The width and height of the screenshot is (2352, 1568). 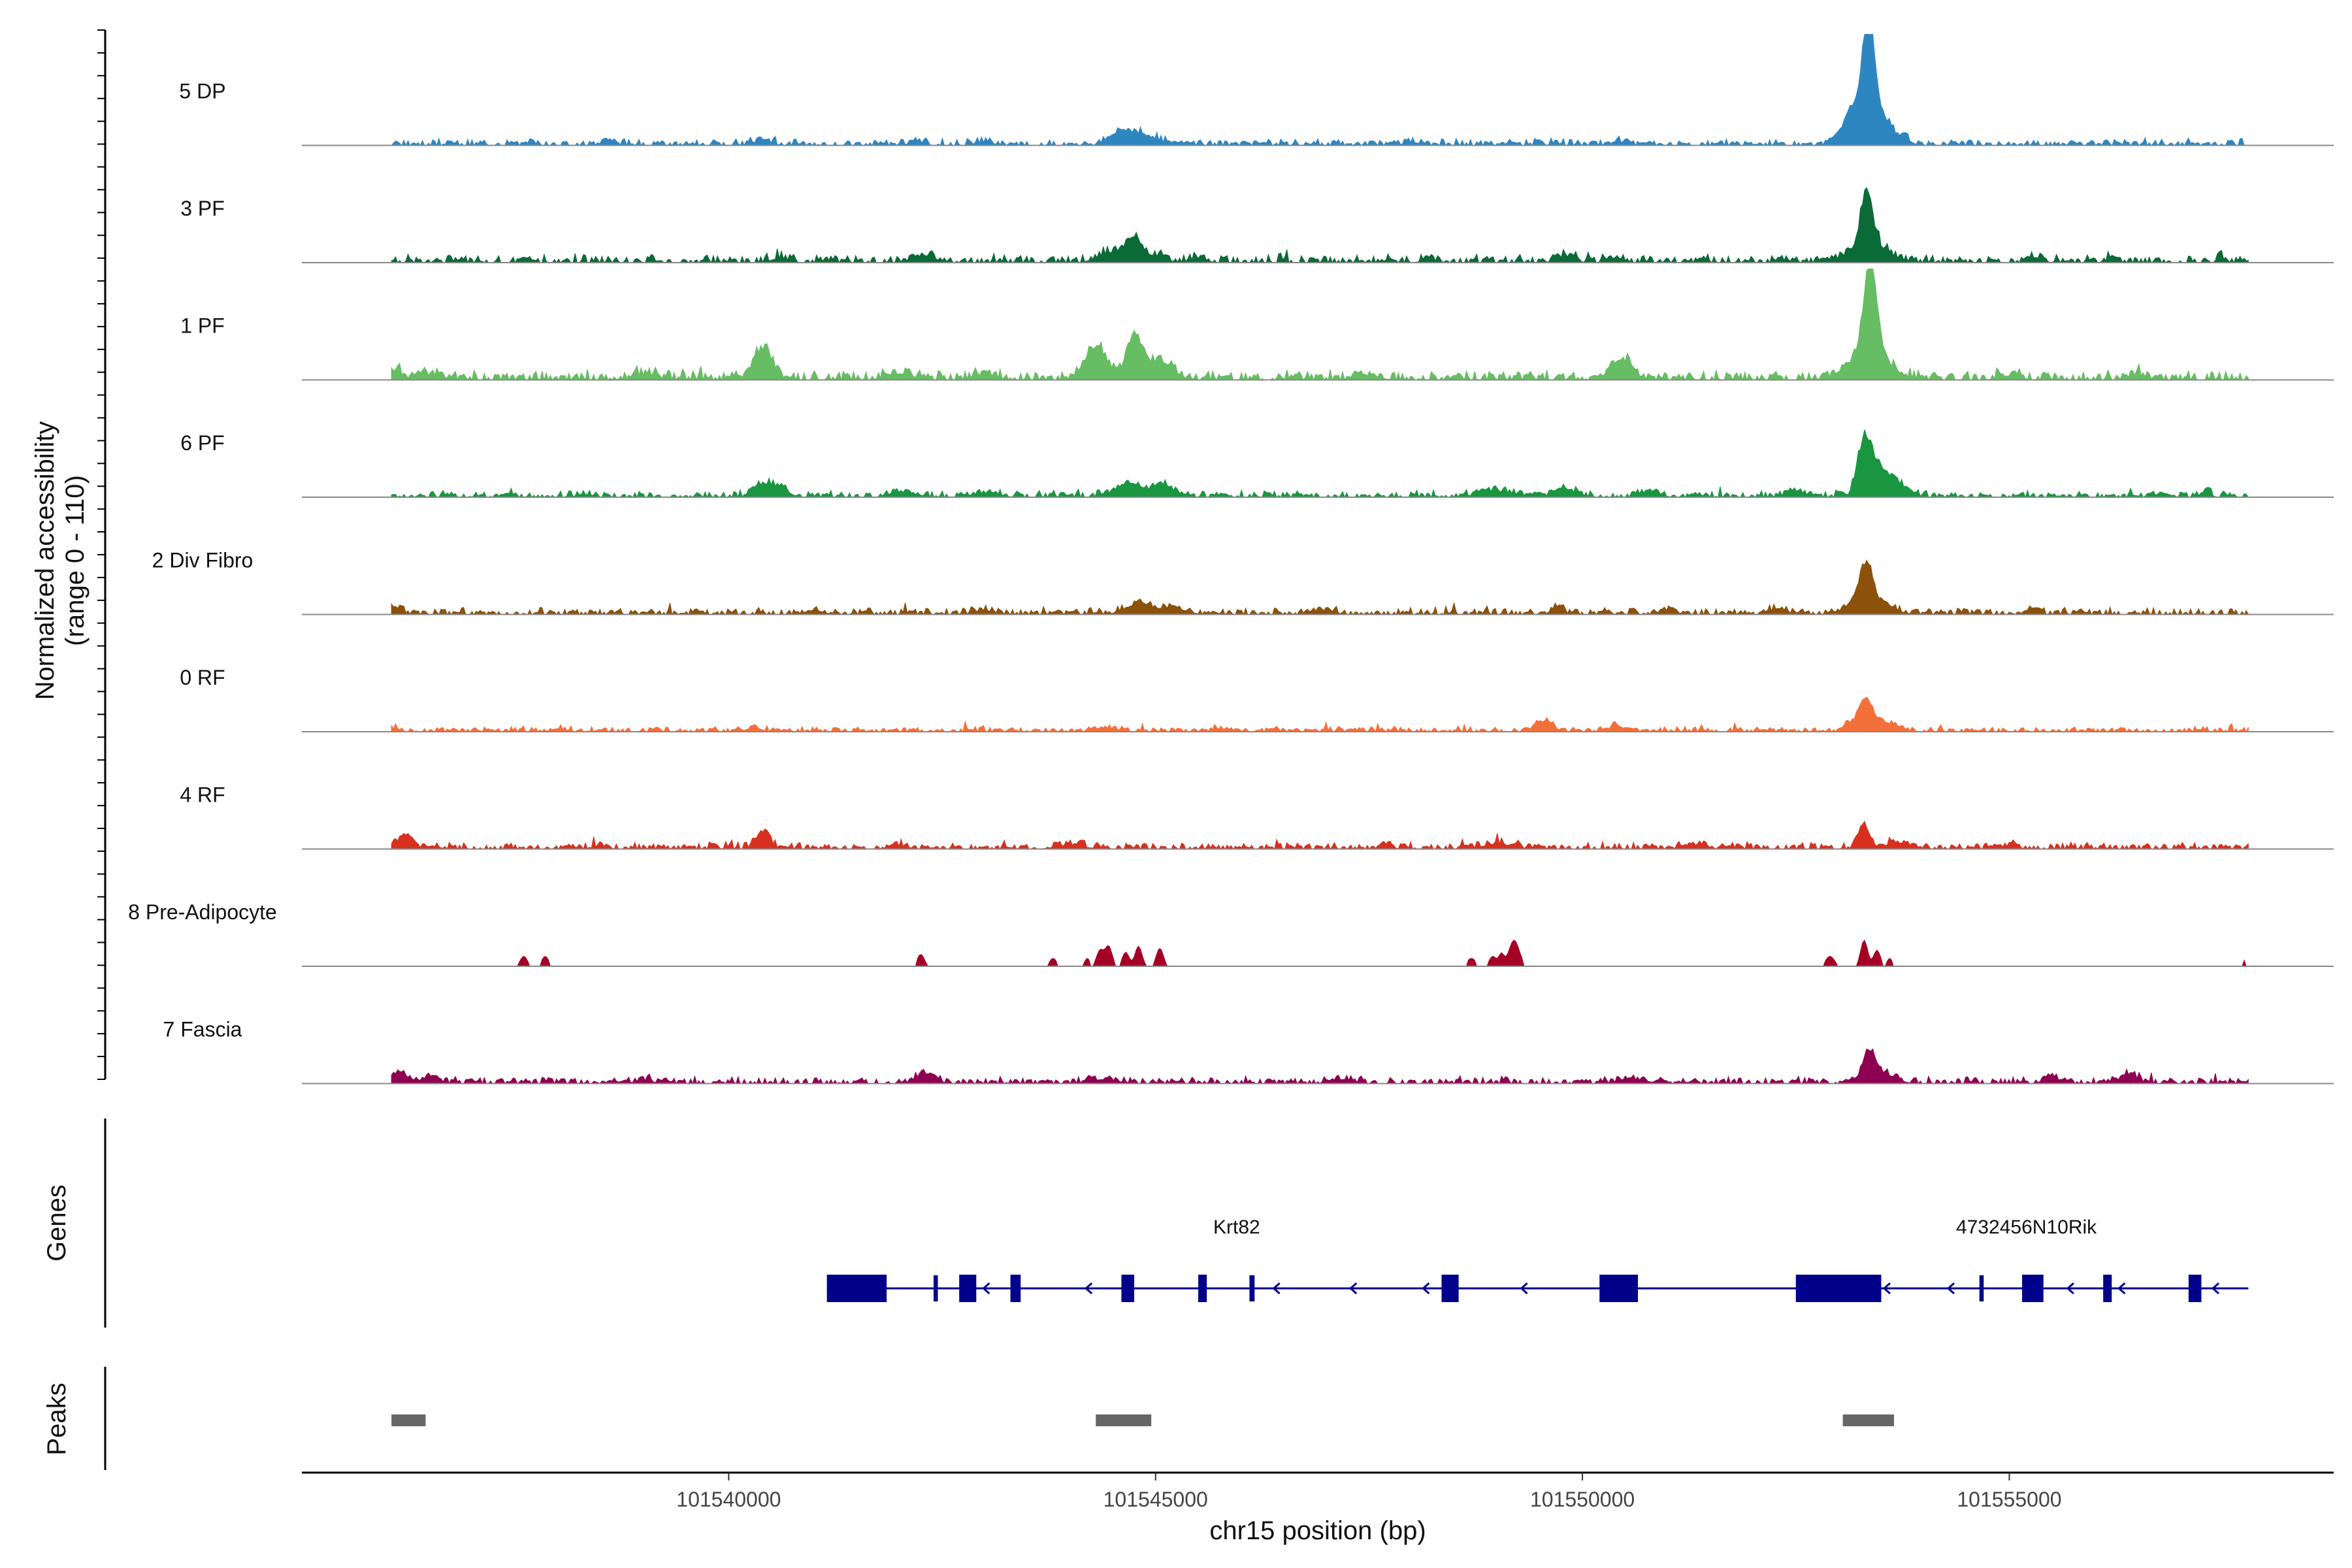 I want to click on track-label: 8 Pre-Adipocyte, so click(x=202, y=912).